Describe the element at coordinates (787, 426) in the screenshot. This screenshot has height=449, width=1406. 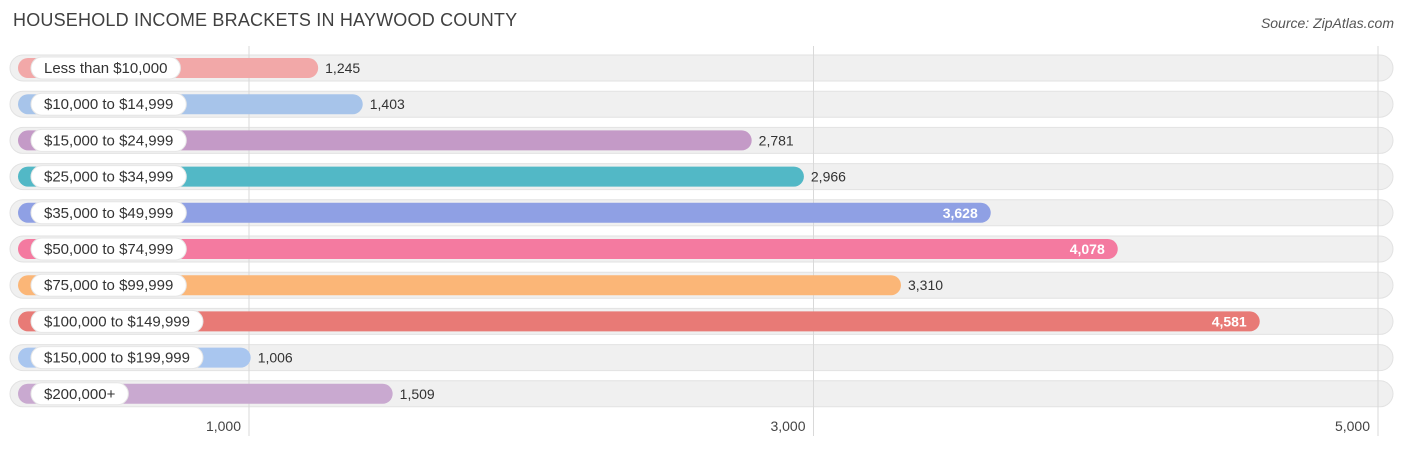
I see `tick-label: 3,000` at that location.